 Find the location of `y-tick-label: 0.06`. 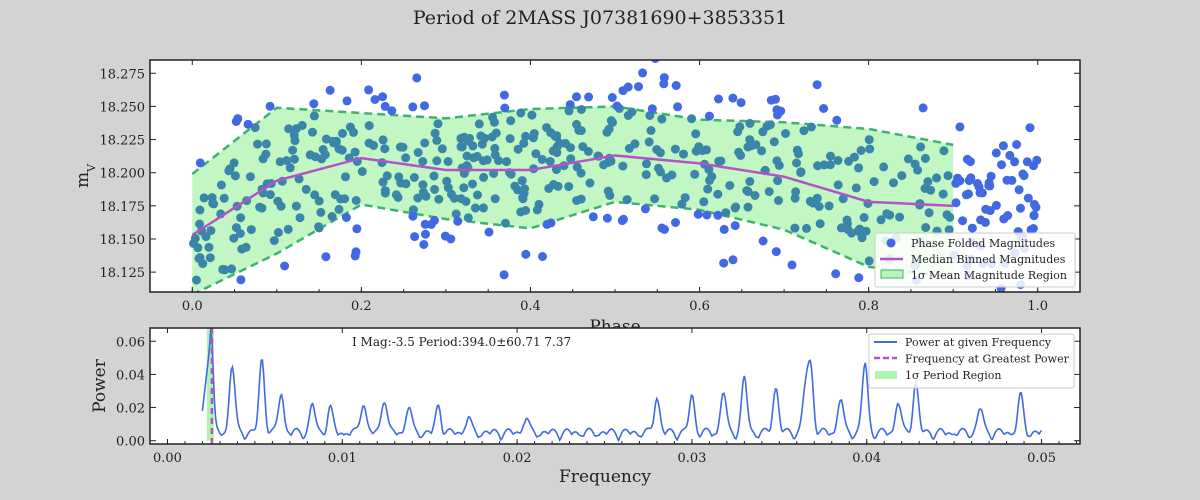

y-tick-label: 0.06 is located at coordinates (130, 342).